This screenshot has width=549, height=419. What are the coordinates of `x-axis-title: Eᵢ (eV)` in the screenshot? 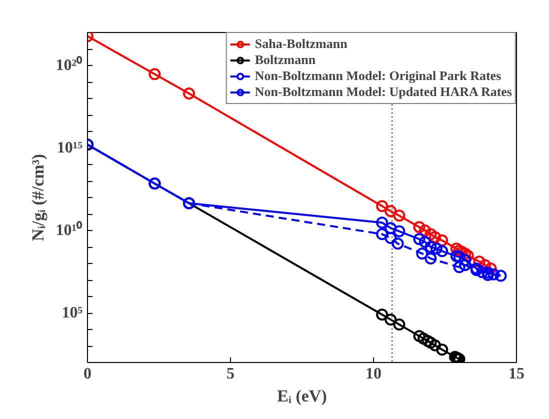 It's located at (302, 396).